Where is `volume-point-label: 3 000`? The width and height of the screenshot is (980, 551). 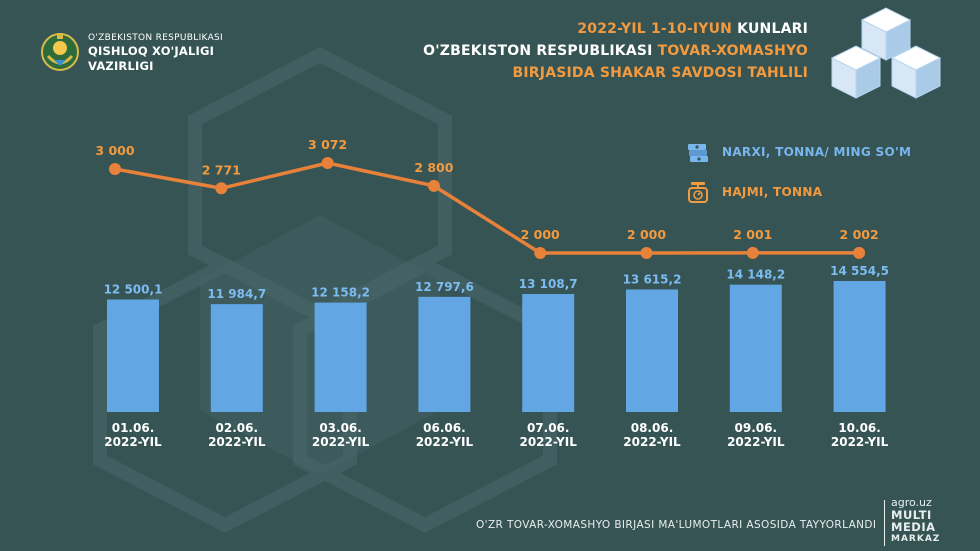 volume-point-label: 3 000 is located at coordinates (114, 150).